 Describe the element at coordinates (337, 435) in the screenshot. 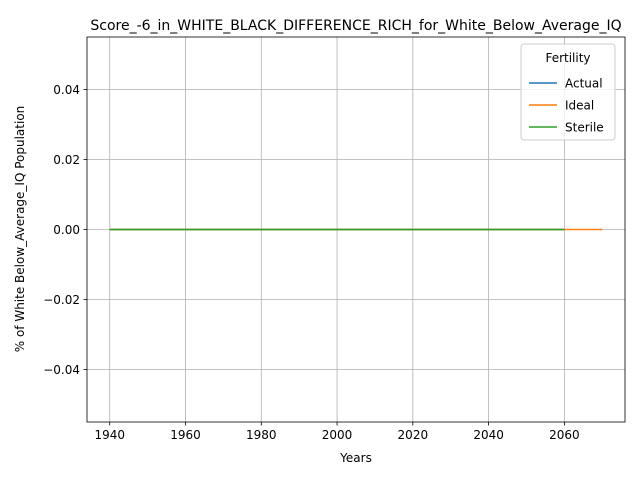

I see `x-tick-label: 2000` at that location.